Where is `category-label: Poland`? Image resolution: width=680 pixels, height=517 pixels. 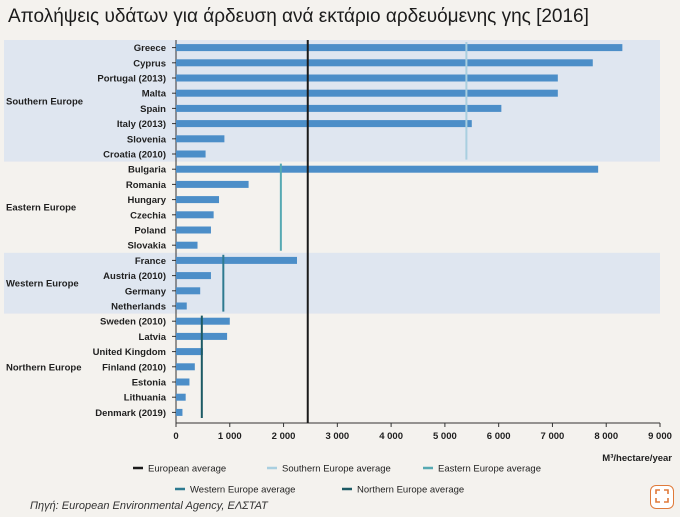
category-label: Poland is located at coordinates (150, 231).